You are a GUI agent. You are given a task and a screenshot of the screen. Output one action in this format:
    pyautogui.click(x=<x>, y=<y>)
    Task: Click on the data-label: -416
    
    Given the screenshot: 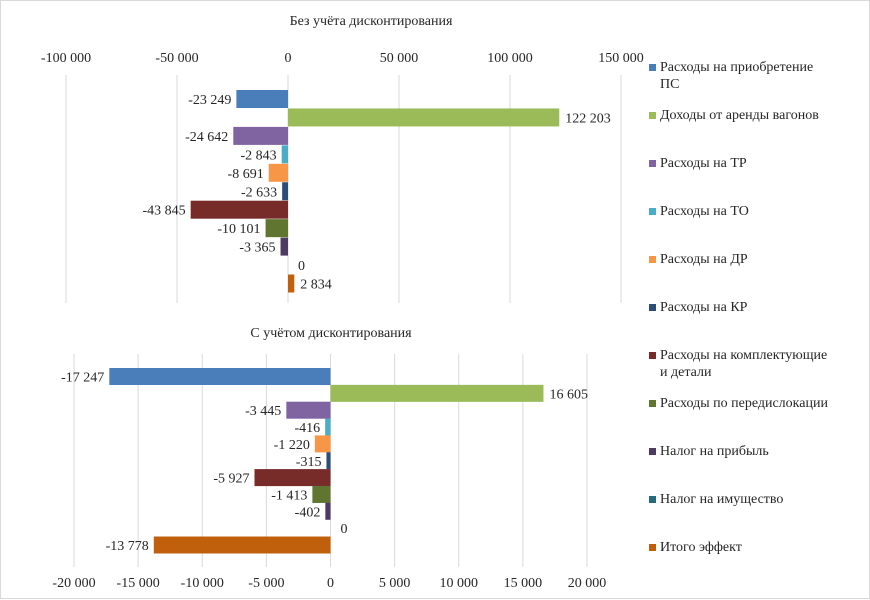 What is the action you would take?
    pyautogui.click(x=307, y=428)
    